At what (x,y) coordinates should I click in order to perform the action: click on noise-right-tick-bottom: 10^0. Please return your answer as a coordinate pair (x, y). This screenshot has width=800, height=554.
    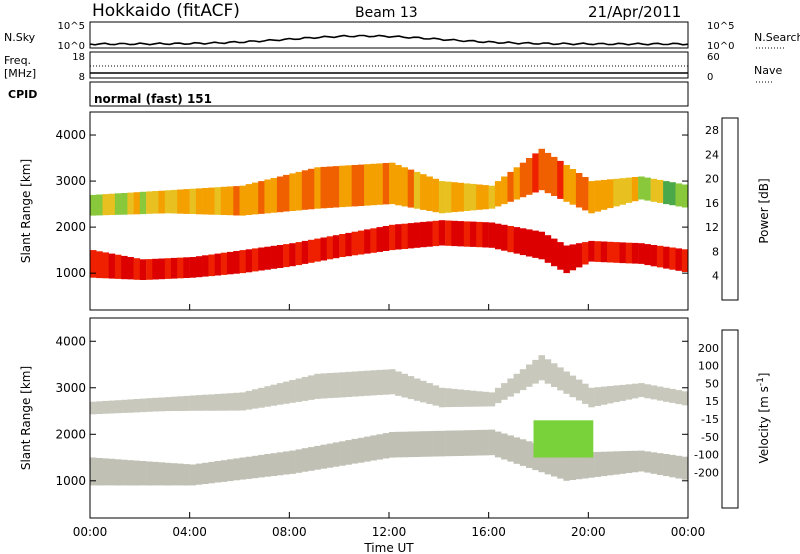
    Looking at the image, I should click on (720, 46).